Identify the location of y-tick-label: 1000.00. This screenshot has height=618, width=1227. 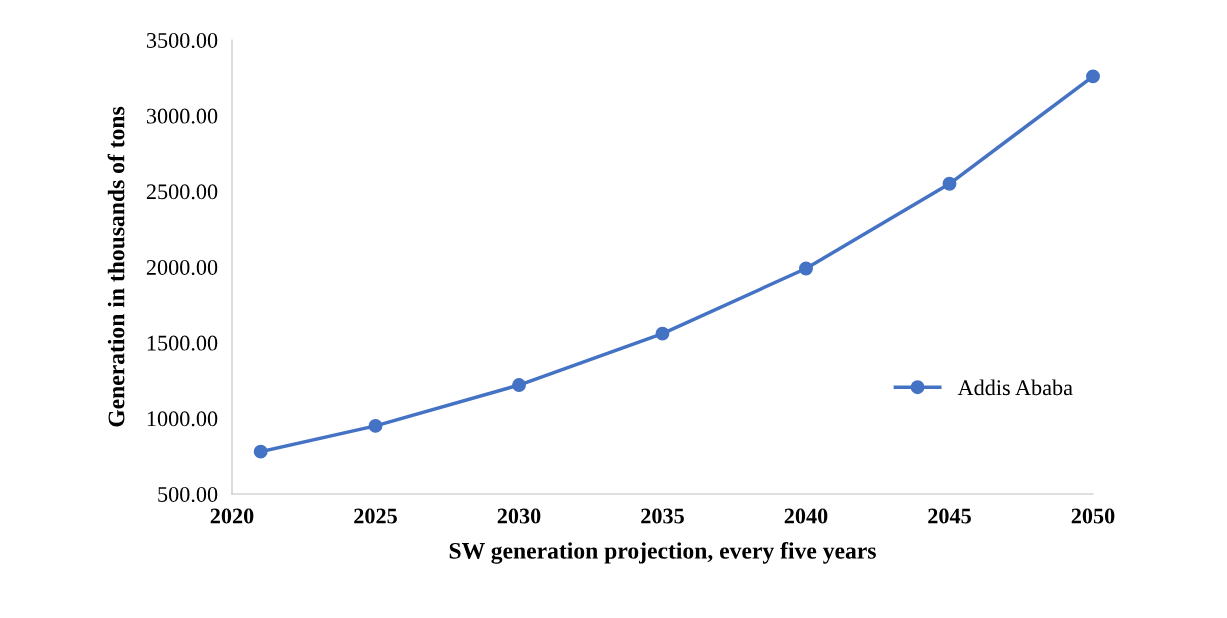
(182, 419).